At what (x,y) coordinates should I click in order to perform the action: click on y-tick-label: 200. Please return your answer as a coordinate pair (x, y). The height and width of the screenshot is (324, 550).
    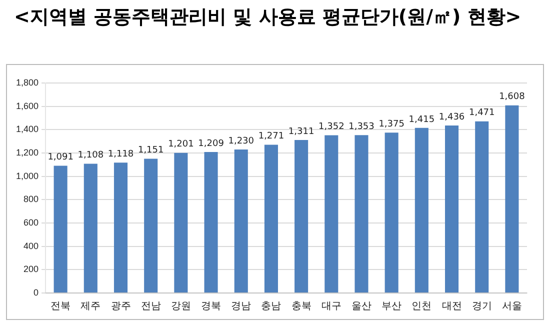
    Looking at the image, I should click on (31, 269).